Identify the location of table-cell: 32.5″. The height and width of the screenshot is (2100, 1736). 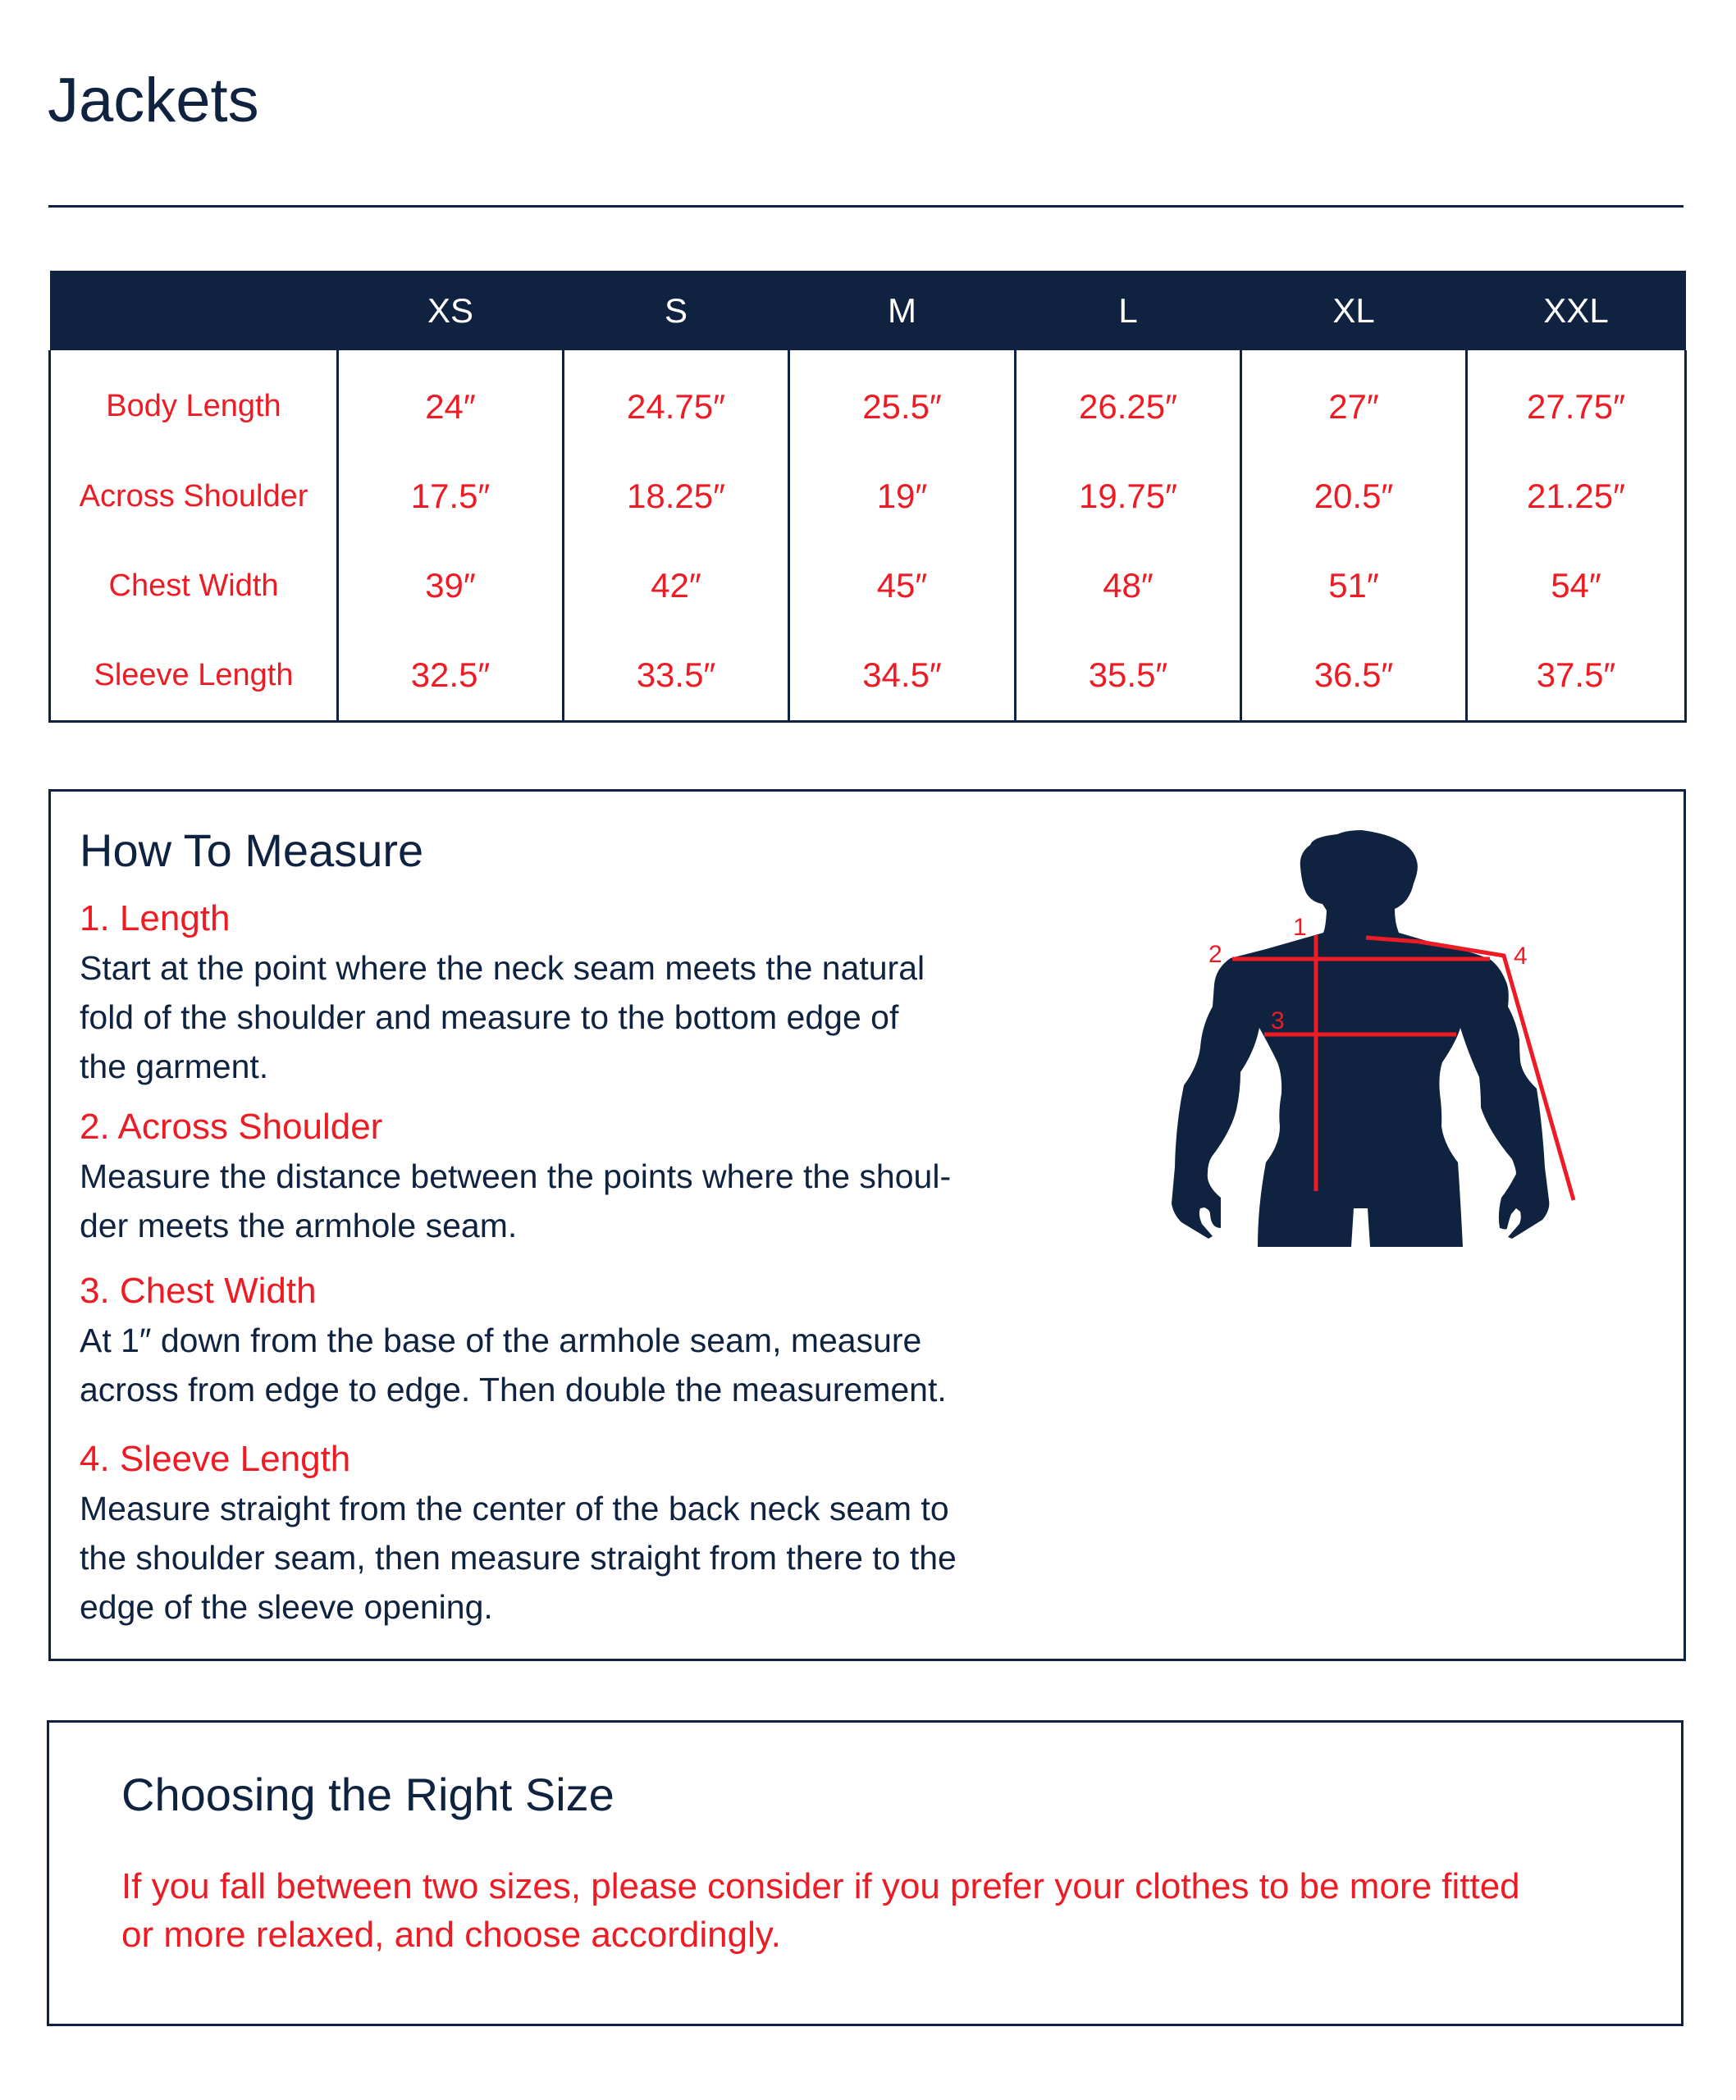
(450, 676).